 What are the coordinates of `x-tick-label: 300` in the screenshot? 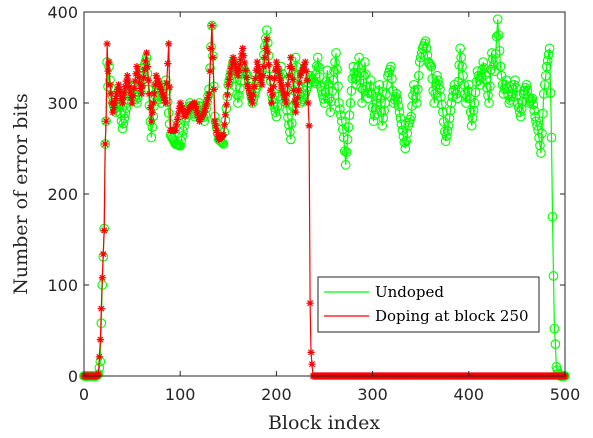 It's located at (372, 394).